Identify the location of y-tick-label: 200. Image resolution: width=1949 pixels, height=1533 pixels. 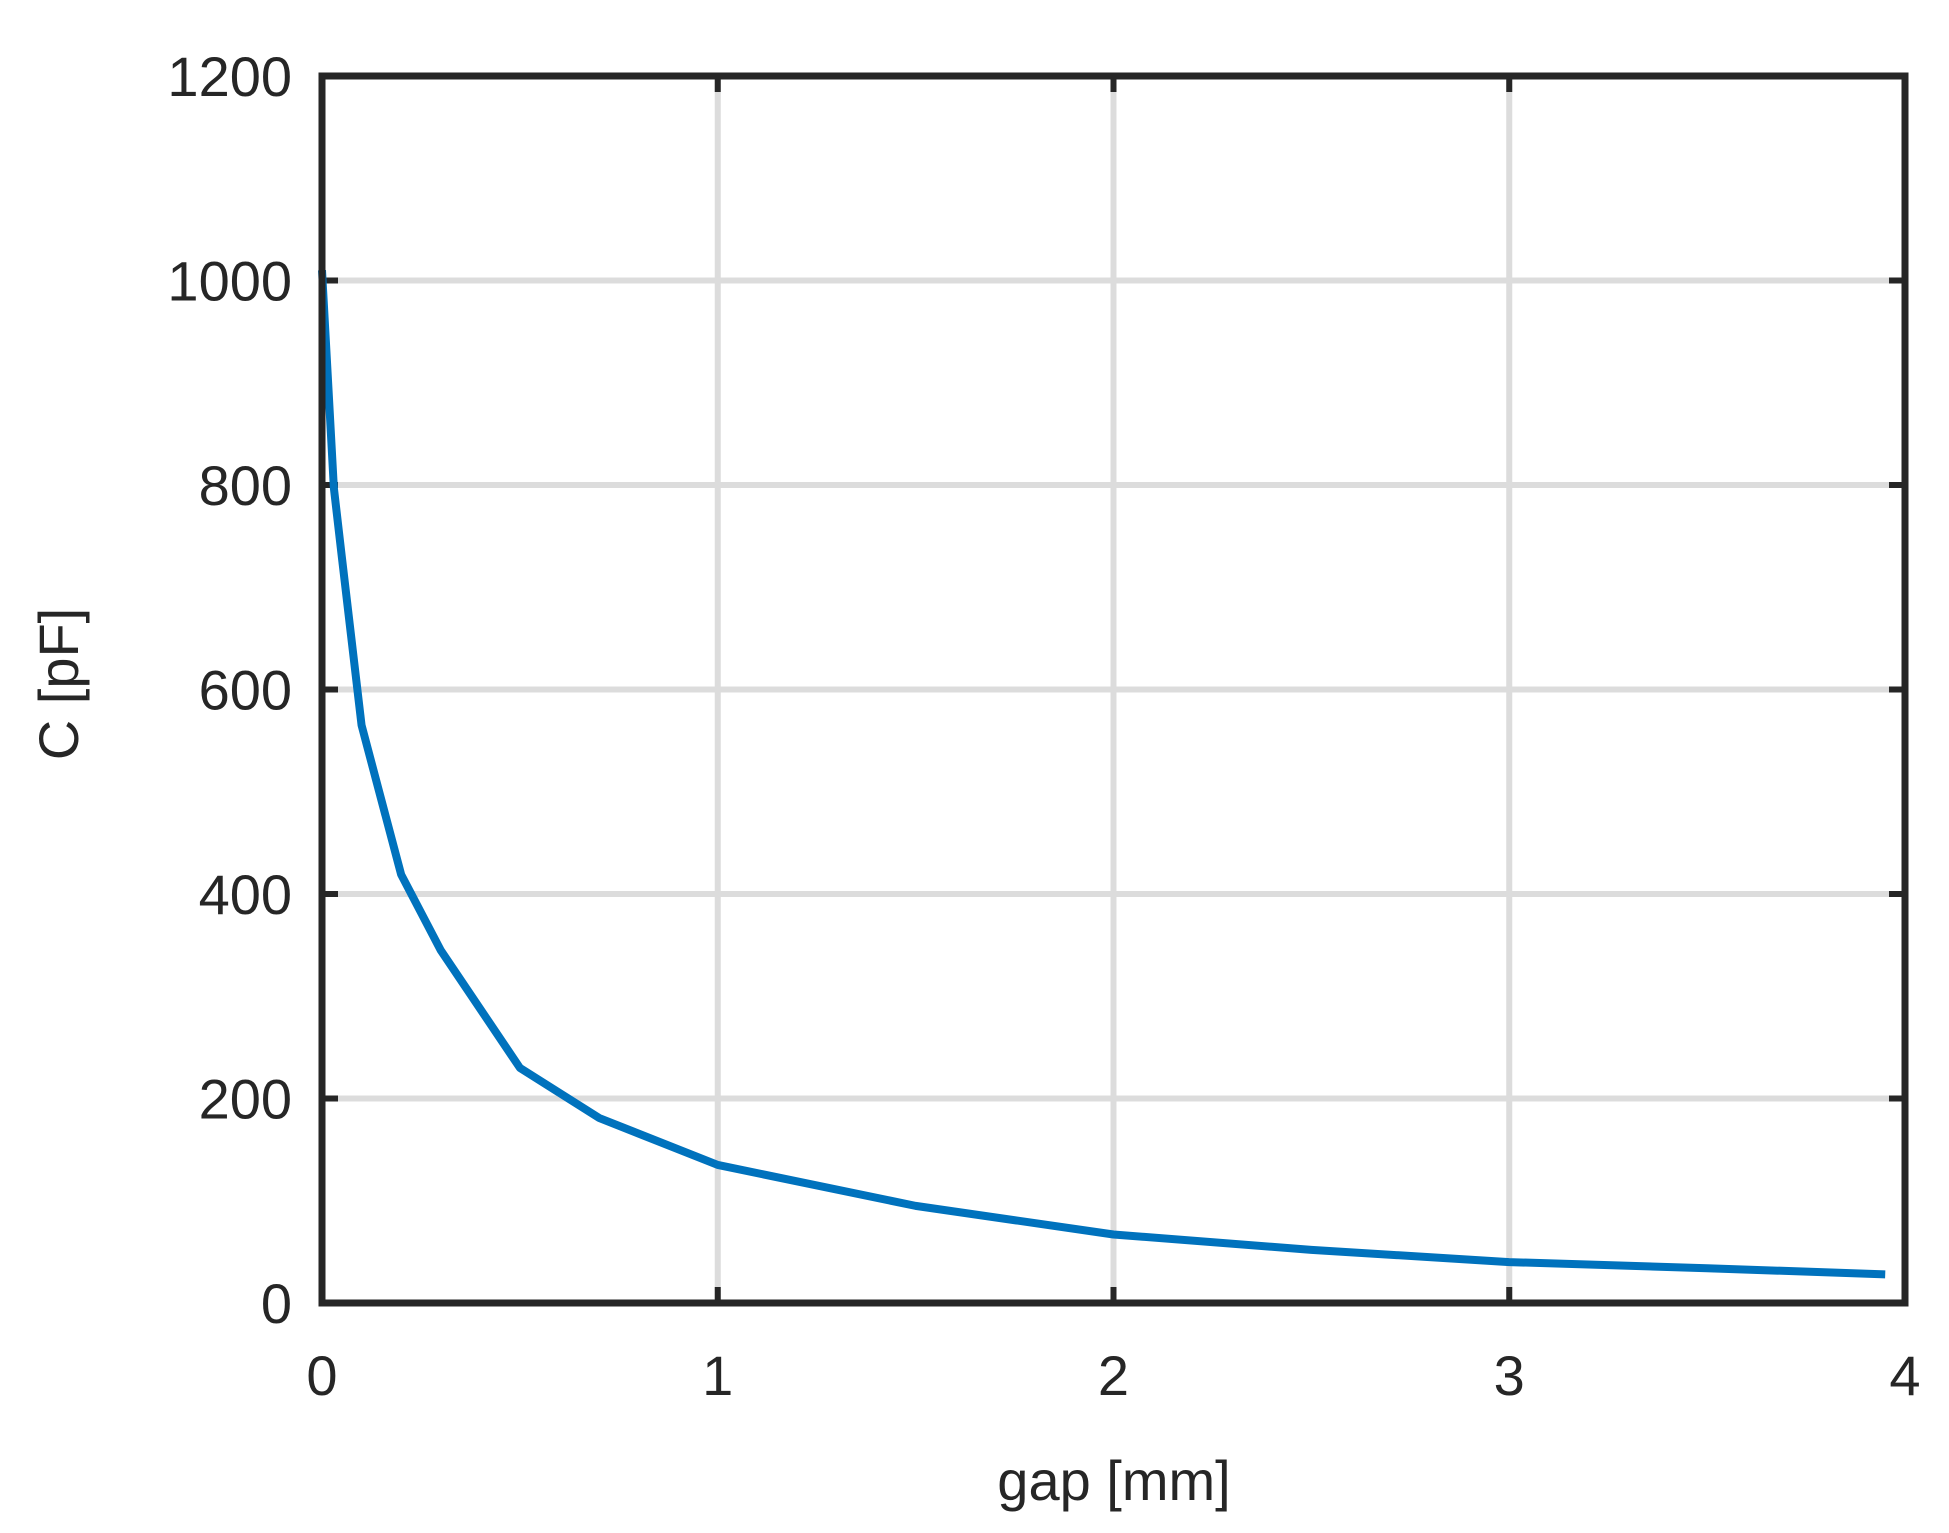
(245, 1099).